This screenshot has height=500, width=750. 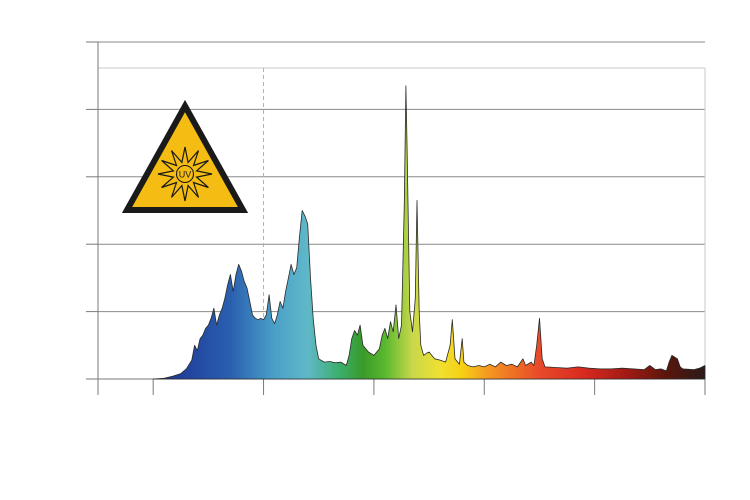 I want to click on uv-radiation-warning-icon: UV, so click(x=185, y=156).